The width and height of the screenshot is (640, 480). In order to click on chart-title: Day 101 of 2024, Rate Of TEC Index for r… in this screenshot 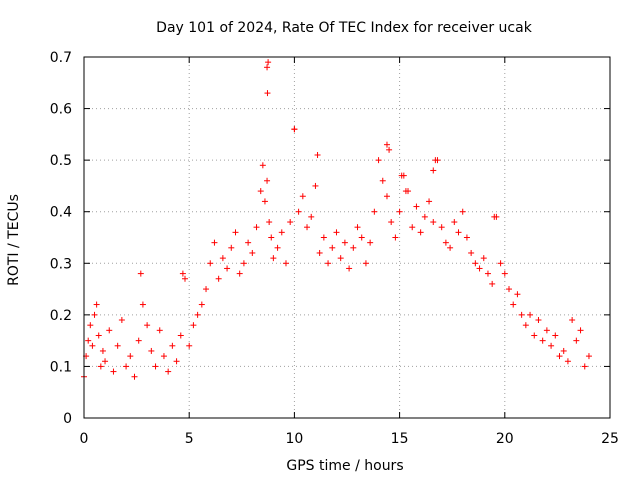, I will do `click(344, 28)`.